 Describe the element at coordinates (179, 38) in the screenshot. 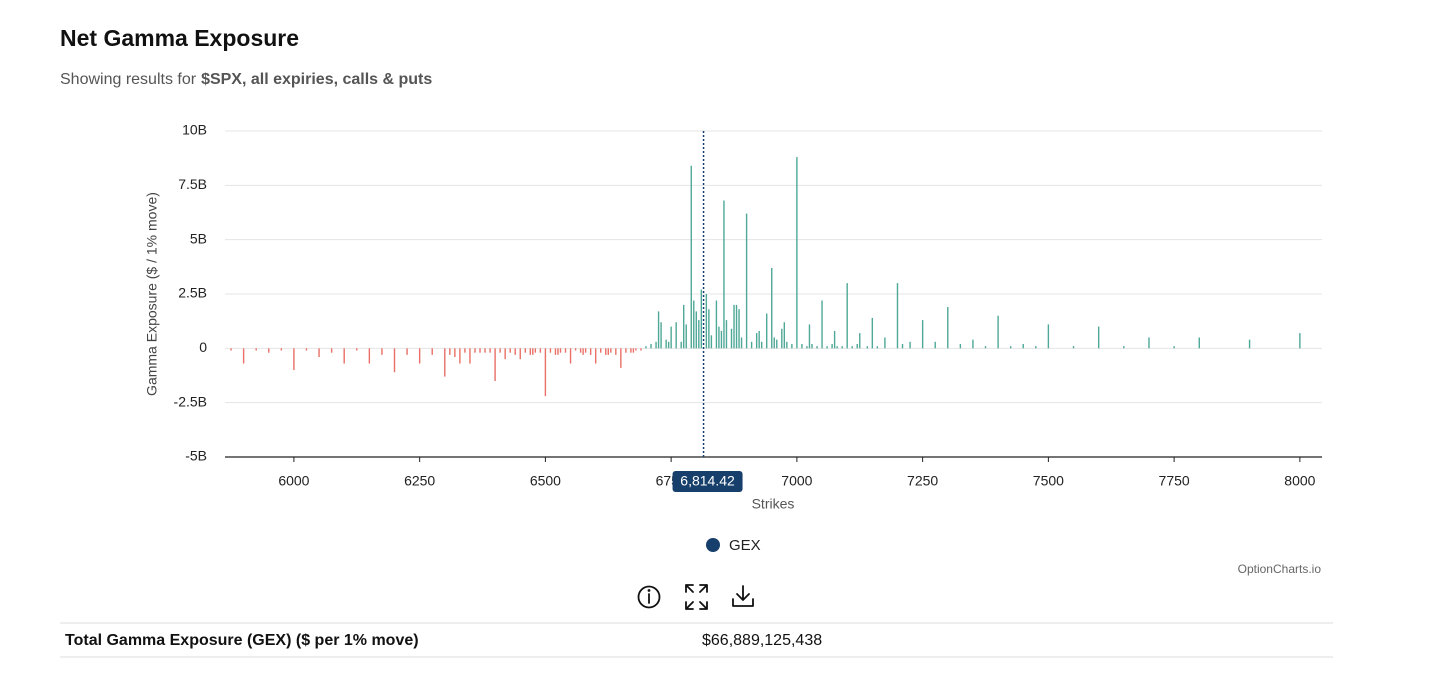

I see `page-title: Net Gamma Exposure` at that location.